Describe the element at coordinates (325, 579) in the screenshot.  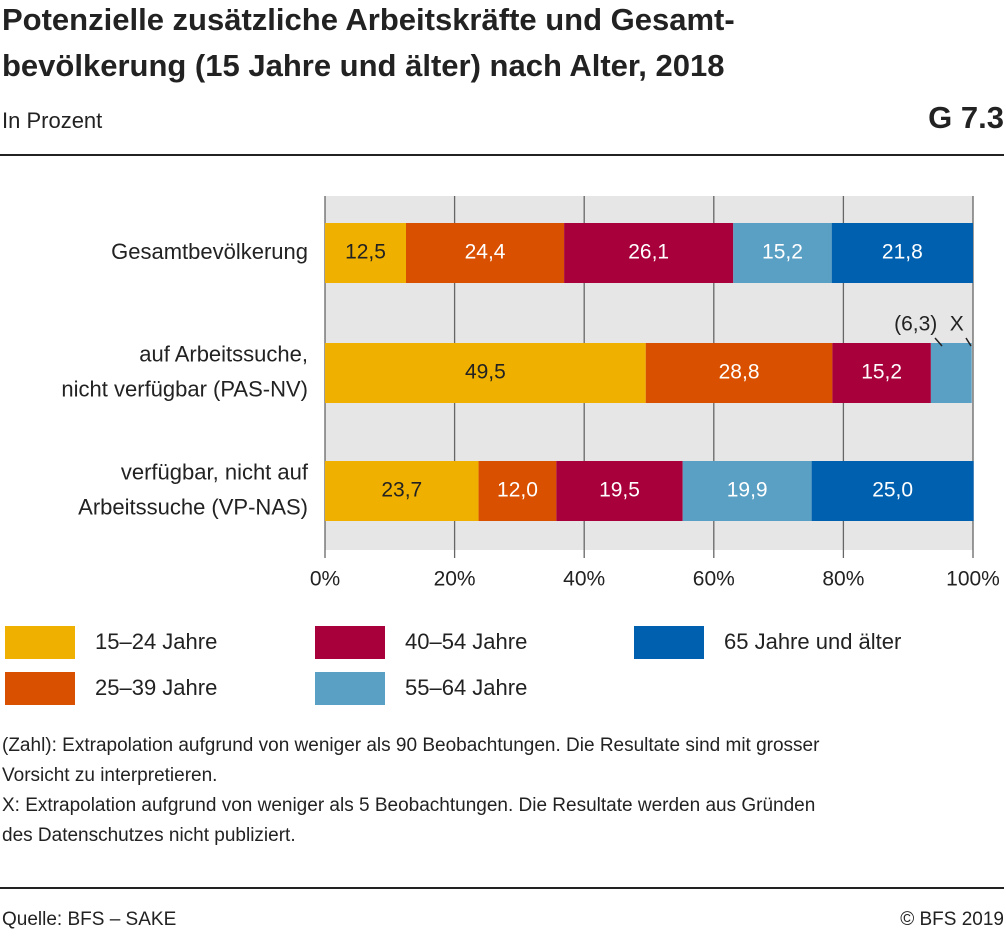
I see `x-tick-label: 0%` at that location.